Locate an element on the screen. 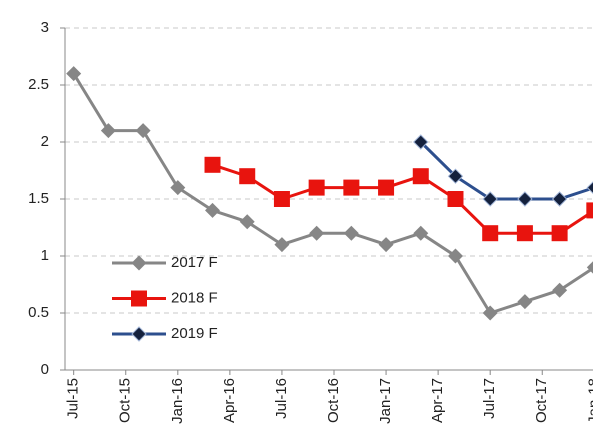 The image size is (593, 445). series-line is located at coordinates (506, 170).